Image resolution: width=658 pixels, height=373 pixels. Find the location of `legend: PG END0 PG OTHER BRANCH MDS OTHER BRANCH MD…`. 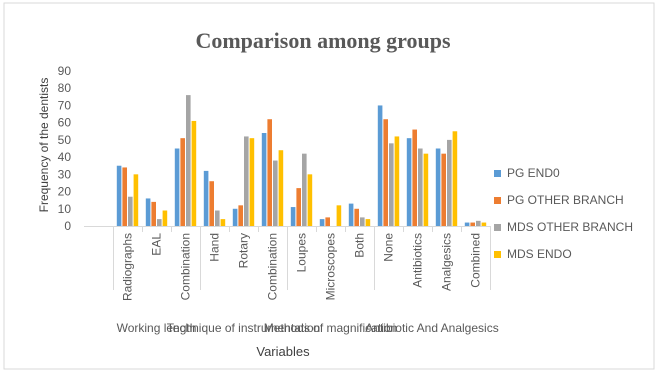

legend: PG END0 PG OTHER BRANCH MDS OTHER BRANCH MD… is located at coordinates (563, 213).